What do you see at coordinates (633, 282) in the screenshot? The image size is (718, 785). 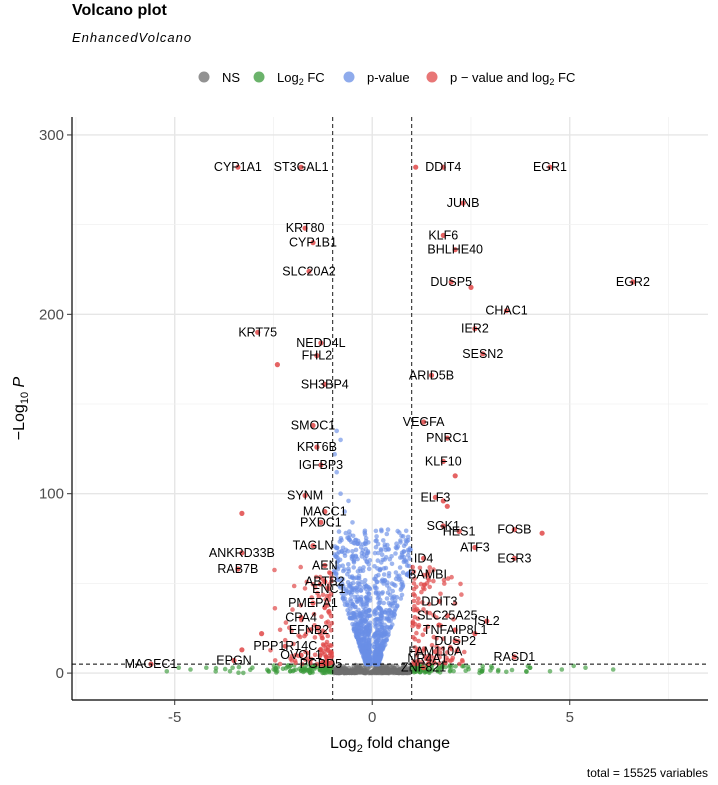 I see `point-label: EGR2` at bounding box center [633, 282].